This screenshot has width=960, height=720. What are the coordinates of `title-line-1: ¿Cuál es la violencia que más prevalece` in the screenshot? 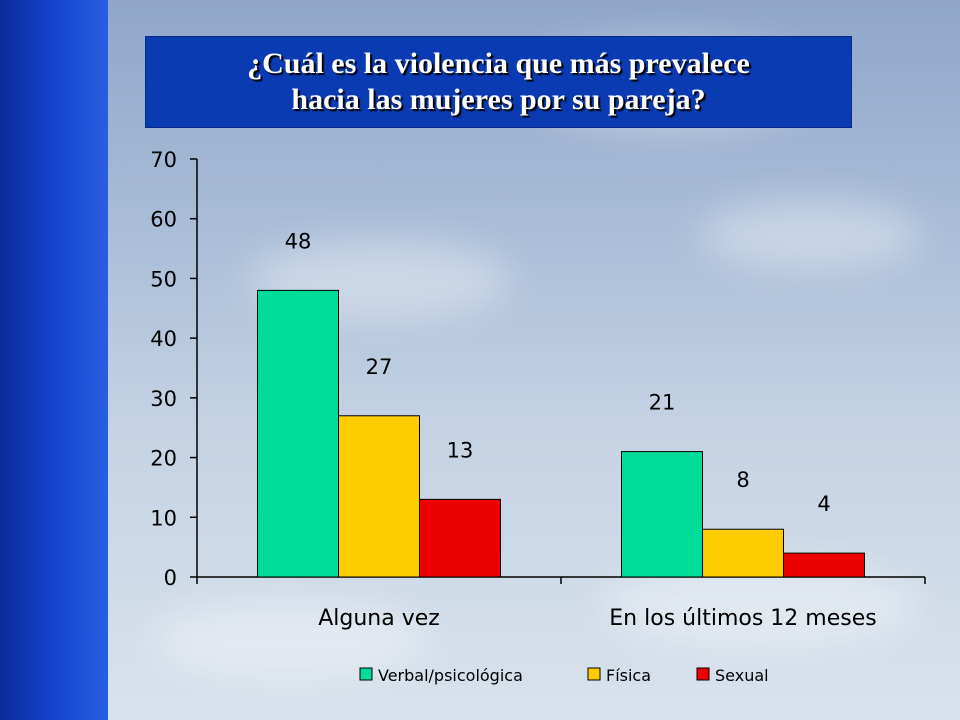 It's located at (498, 63).